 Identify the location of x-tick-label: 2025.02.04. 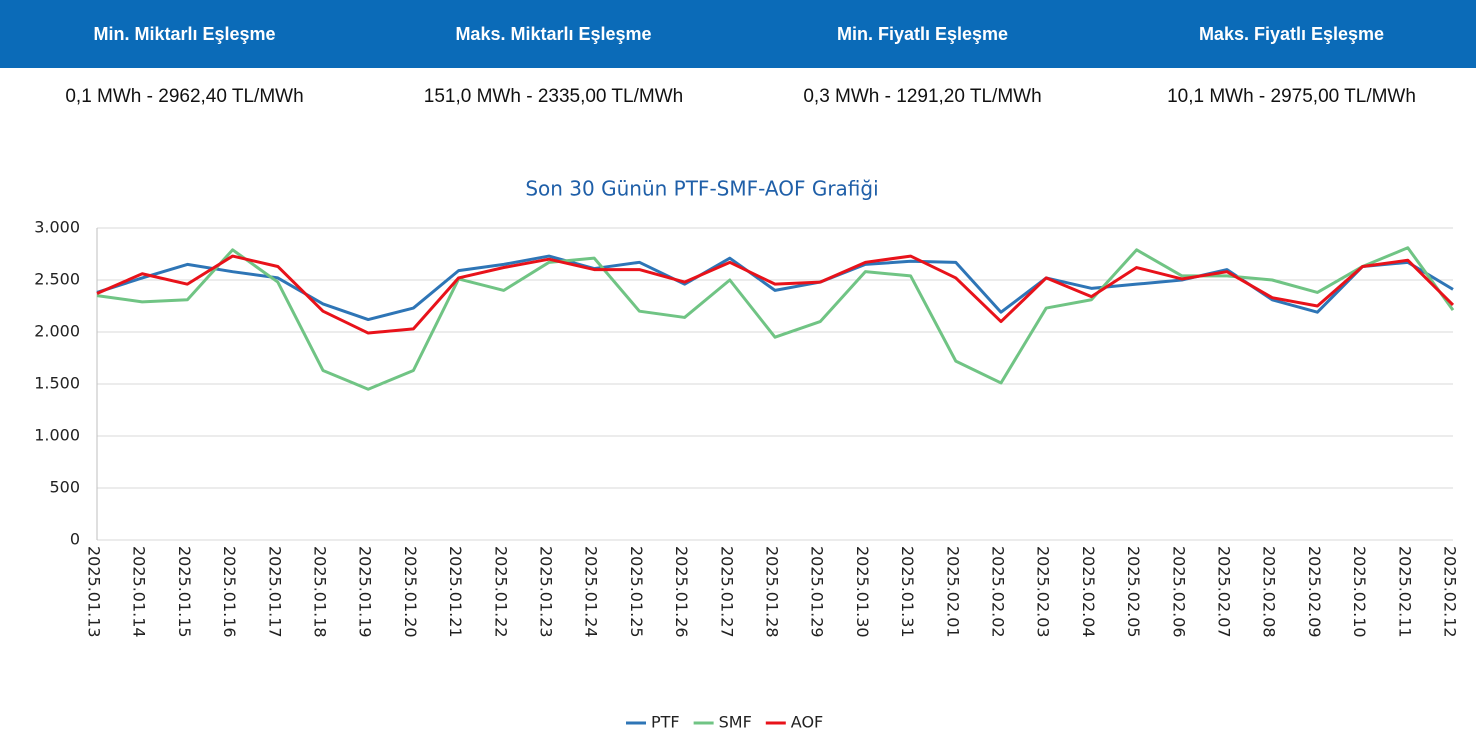
(1088, 592).